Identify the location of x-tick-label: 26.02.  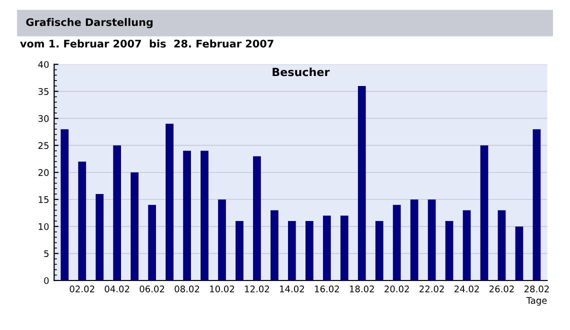
(501, 289).